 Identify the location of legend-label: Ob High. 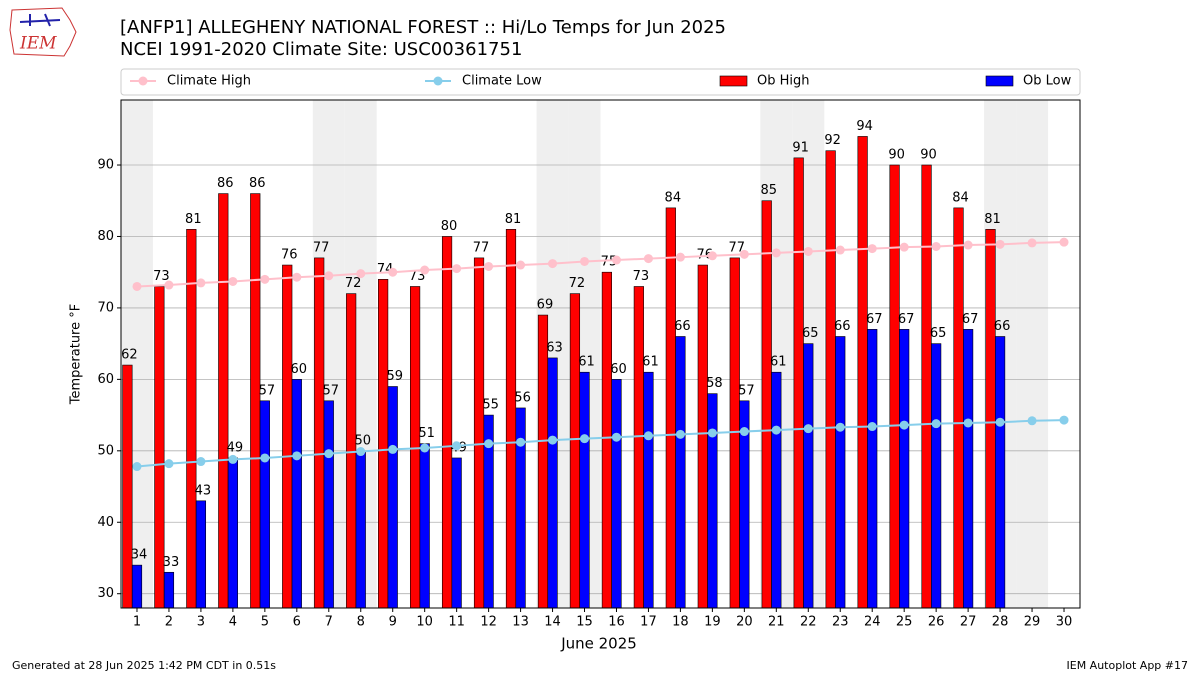
(783, 81).